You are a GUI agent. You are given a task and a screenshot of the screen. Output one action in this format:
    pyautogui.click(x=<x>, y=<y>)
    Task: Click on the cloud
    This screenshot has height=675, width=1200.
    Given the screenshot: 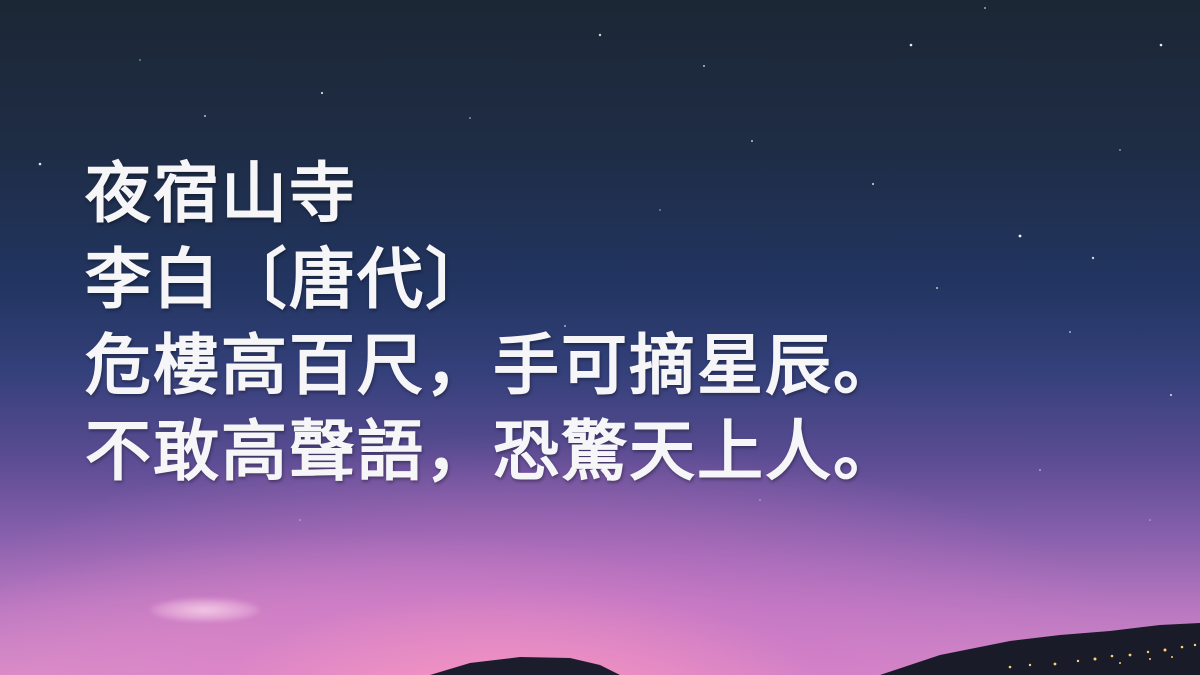 What is the action you would take?
    pyautogui.click(x=205, y=610)
    